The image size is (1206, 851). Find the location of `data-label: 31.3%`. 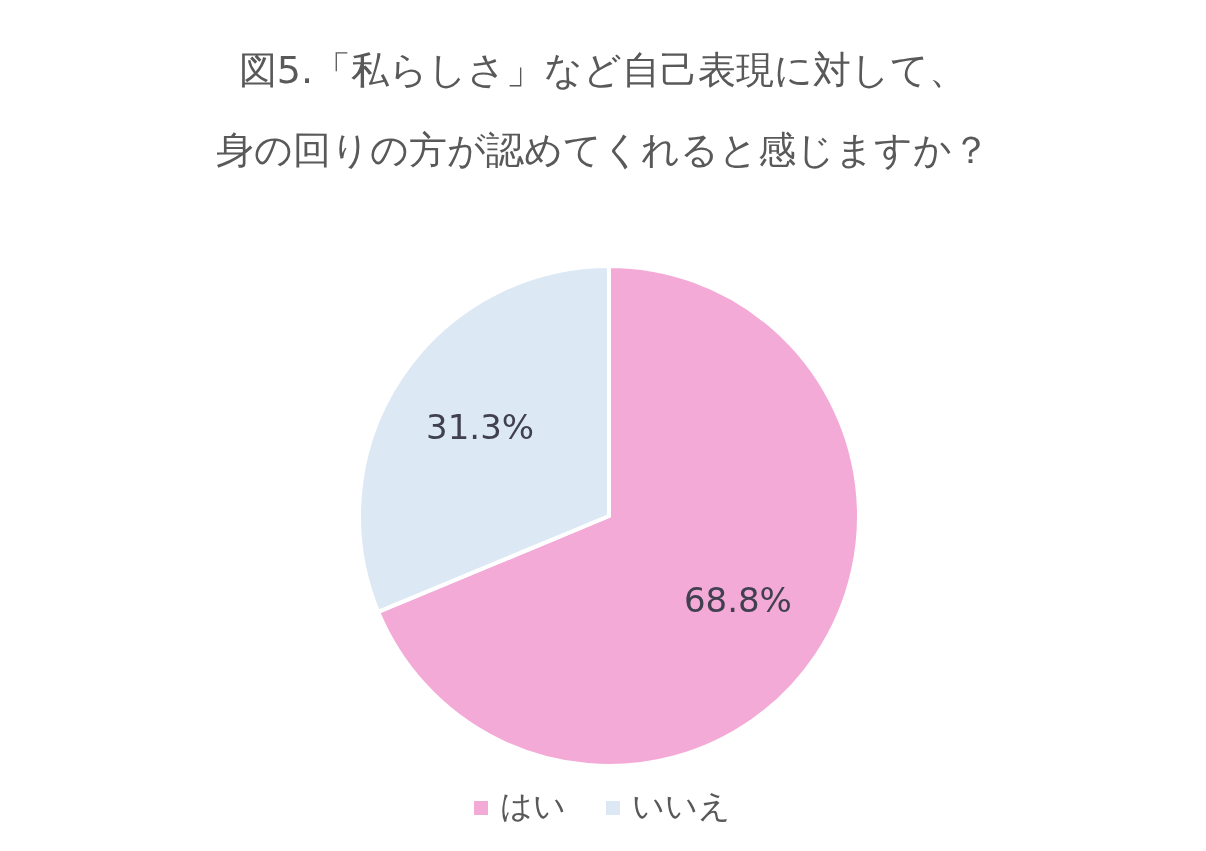

data-label: 31.3% is located at coordinates (480, 427).